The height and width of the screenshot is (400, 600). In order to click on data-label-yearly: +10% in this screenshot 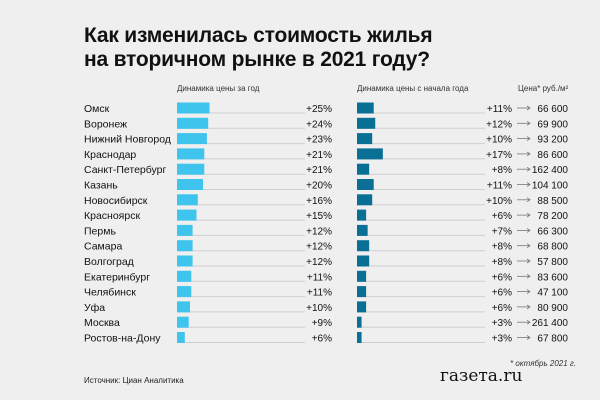, I will do `click(319, 308)`.